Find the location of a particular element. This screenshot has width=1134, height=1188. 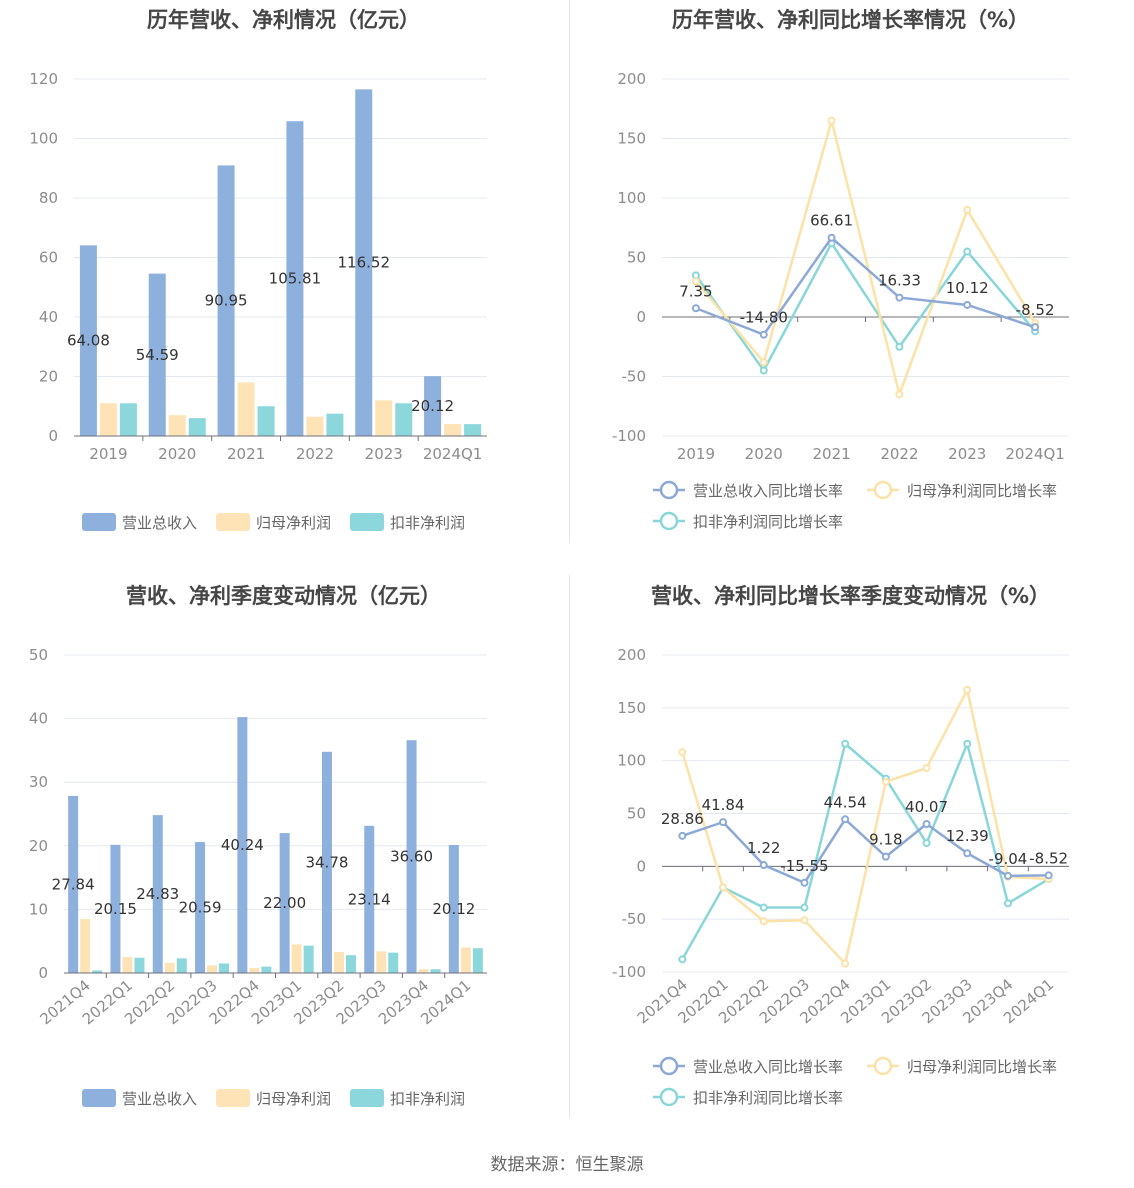

annual-line-series-line-营业总收入同比增长率 is located at coordinates (865, 286).